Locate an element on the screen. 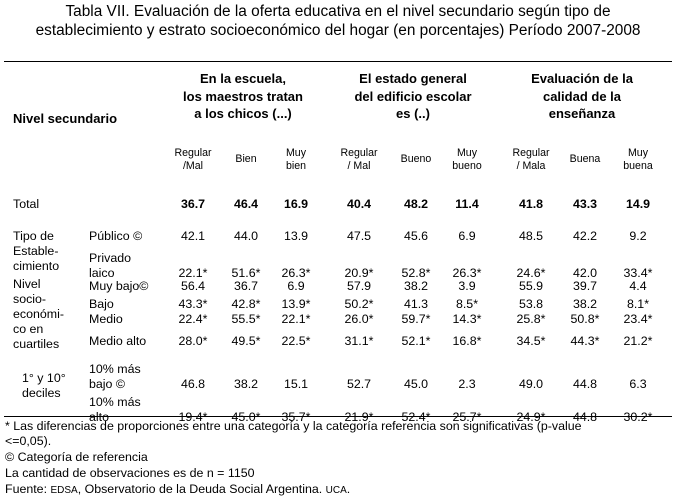 Image resolution: width=676 pixels, height=498 pixels. table-cell: 42.8* is located at coordinates (246, 304).